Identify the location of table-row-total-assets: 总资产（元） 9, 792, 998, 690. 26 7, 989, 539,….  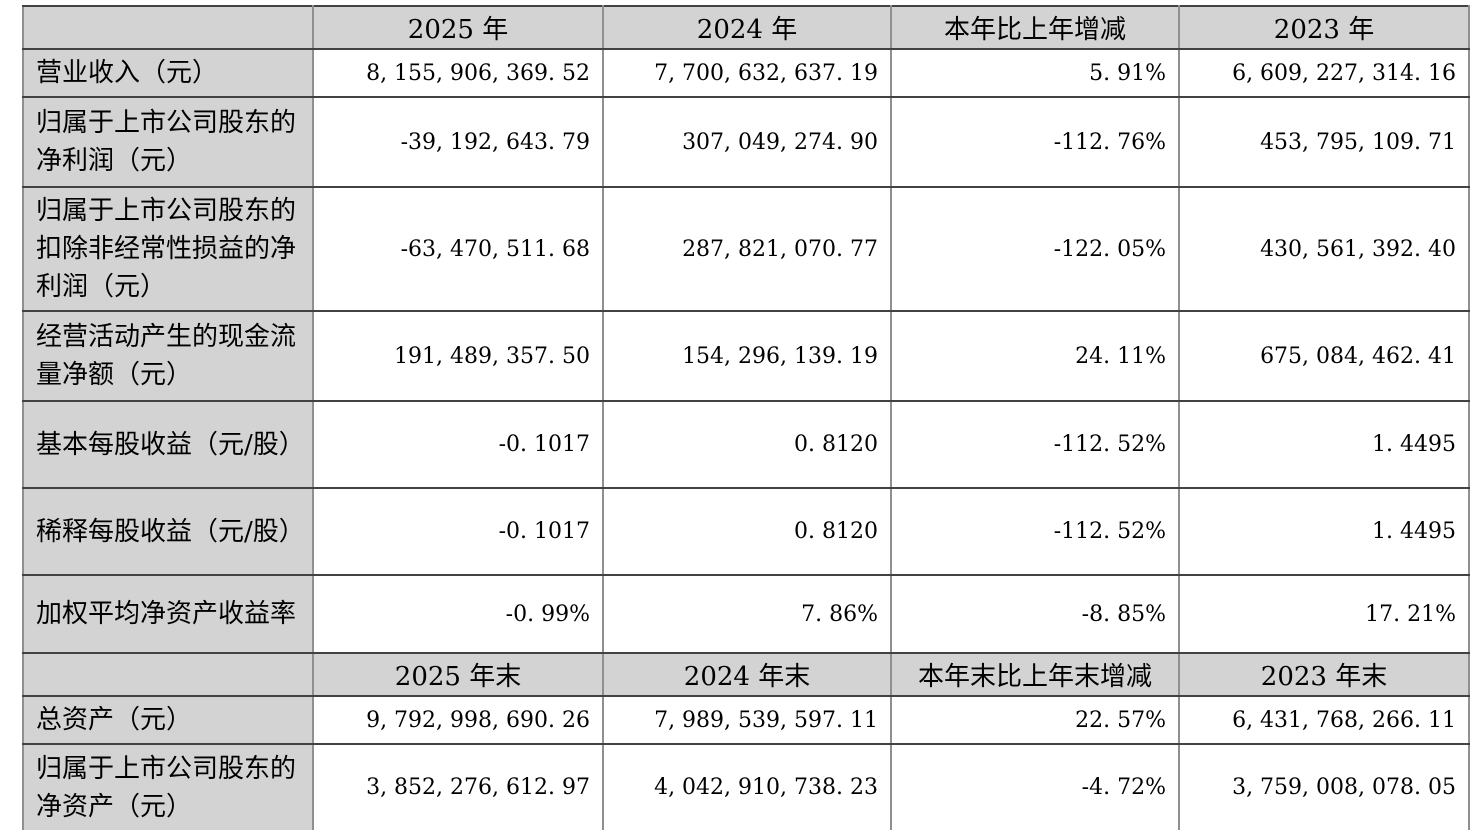
(746, 720).